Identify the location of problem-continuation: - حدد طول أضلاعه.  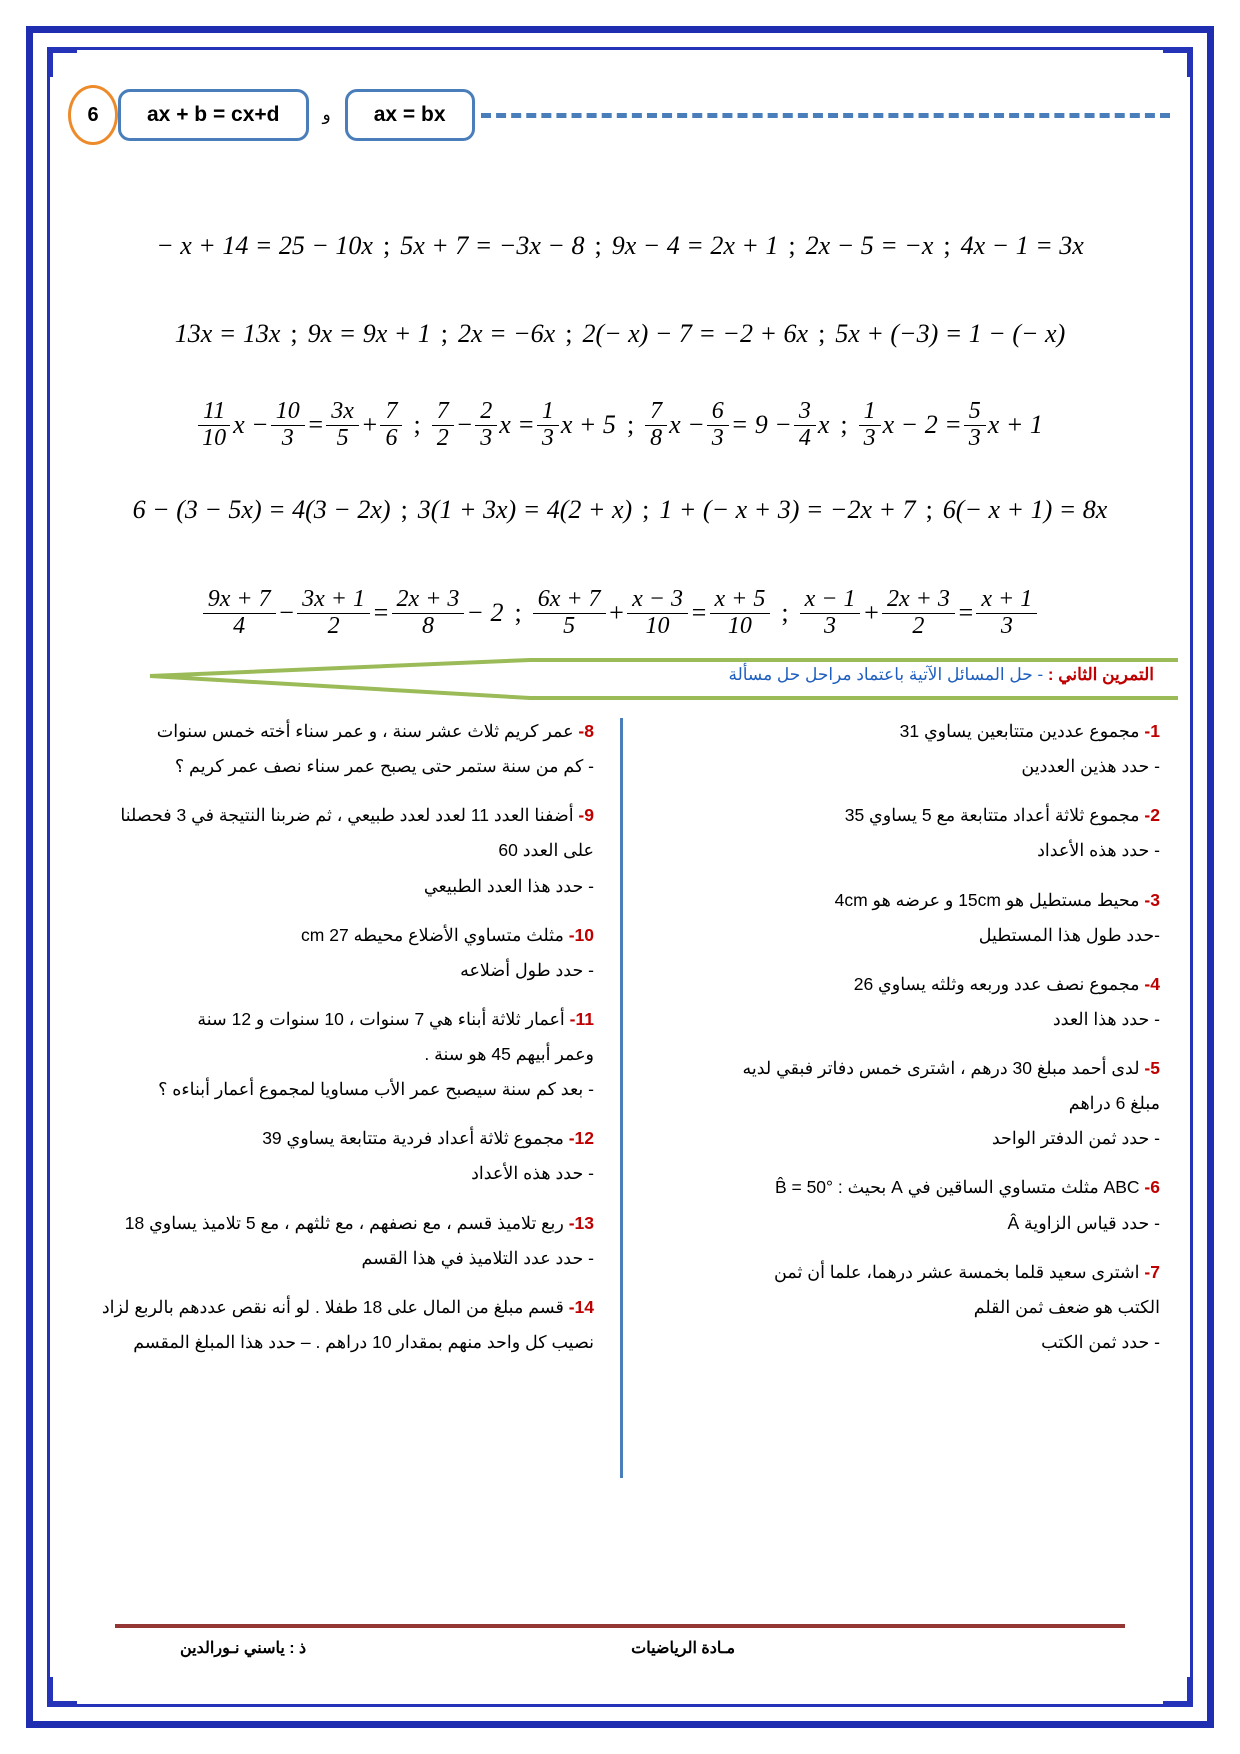
(527, 969).